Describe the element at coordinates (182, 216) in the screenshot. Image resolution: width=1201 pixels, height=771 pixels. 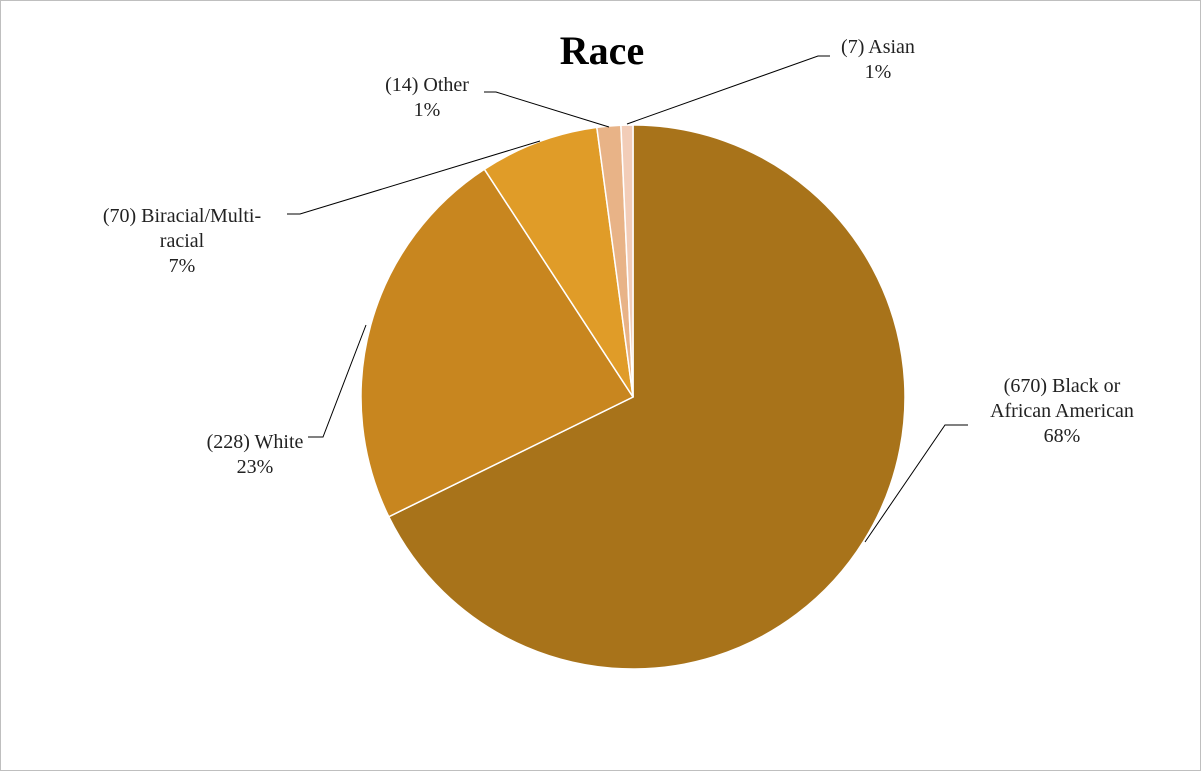
I see `slice-label-line: (70) Biracial/Multi-` at that location.